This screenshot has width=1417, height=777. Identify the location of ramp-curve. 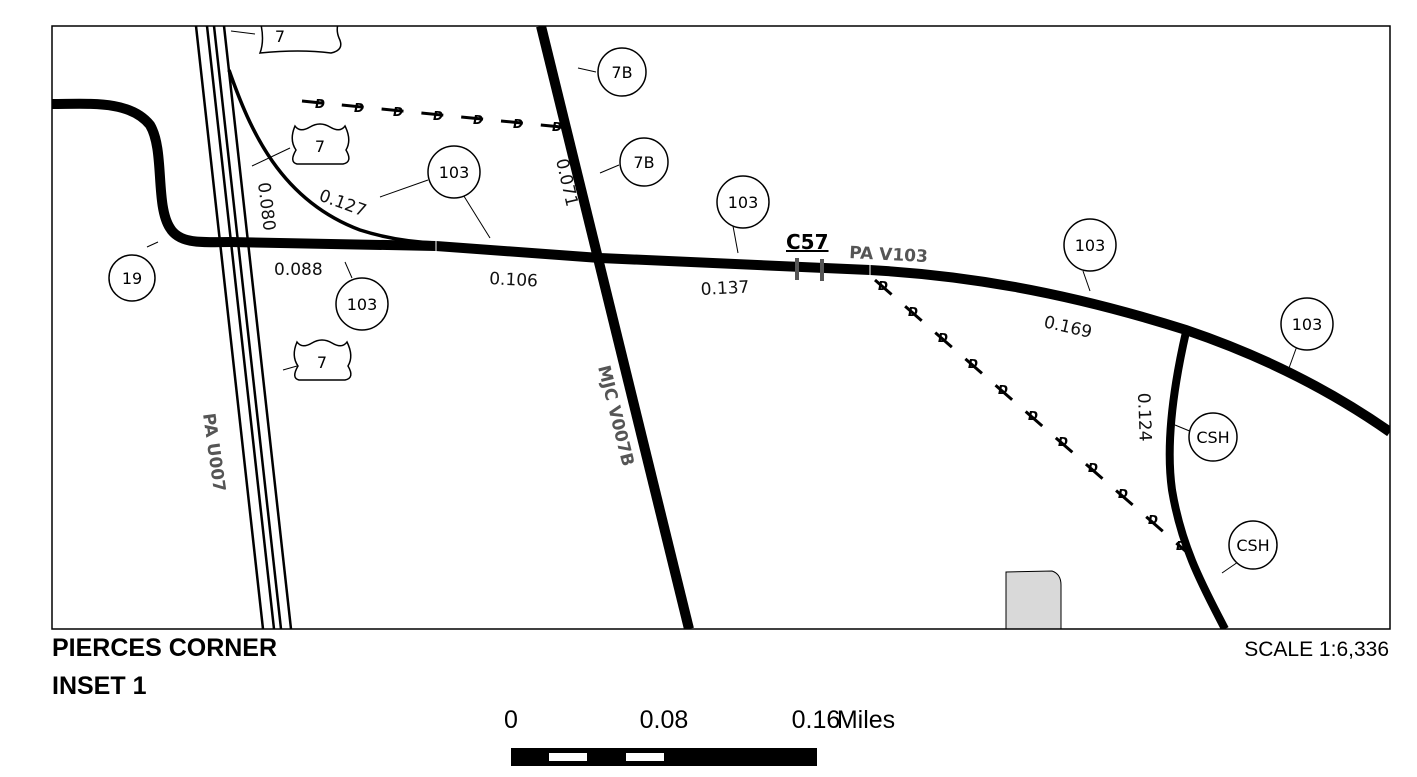
(332, 157).